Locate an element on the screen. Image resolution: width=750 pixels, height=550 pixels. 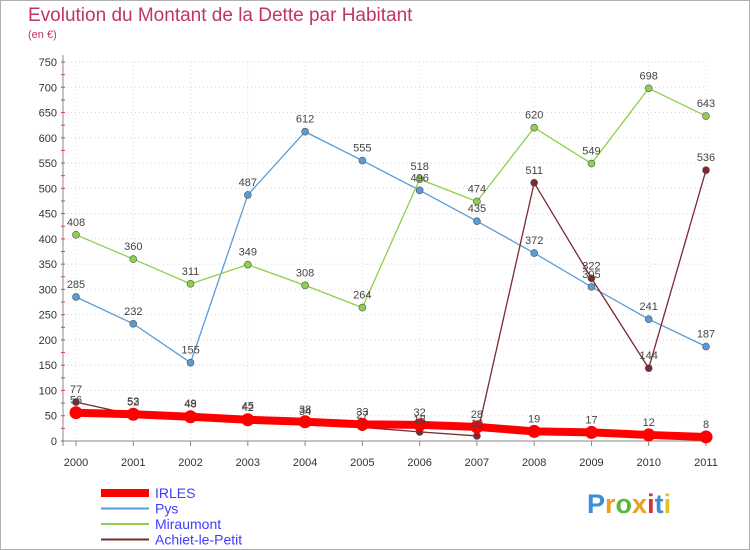
data-label: 10 is located at coordinates (477, 424).